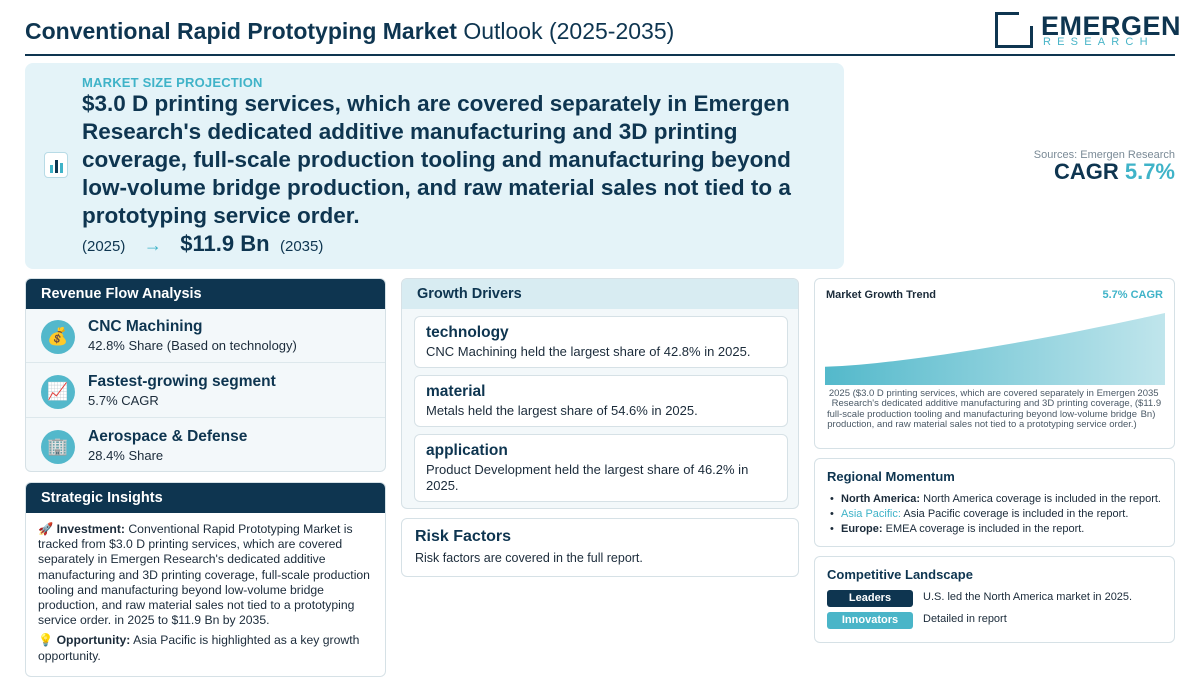 Image resolution: width=1200 pixels, height=700 pixels. Describe the element at coordinates (104, 246) in the screenshot. I see `start-year: (2025)` at that location.